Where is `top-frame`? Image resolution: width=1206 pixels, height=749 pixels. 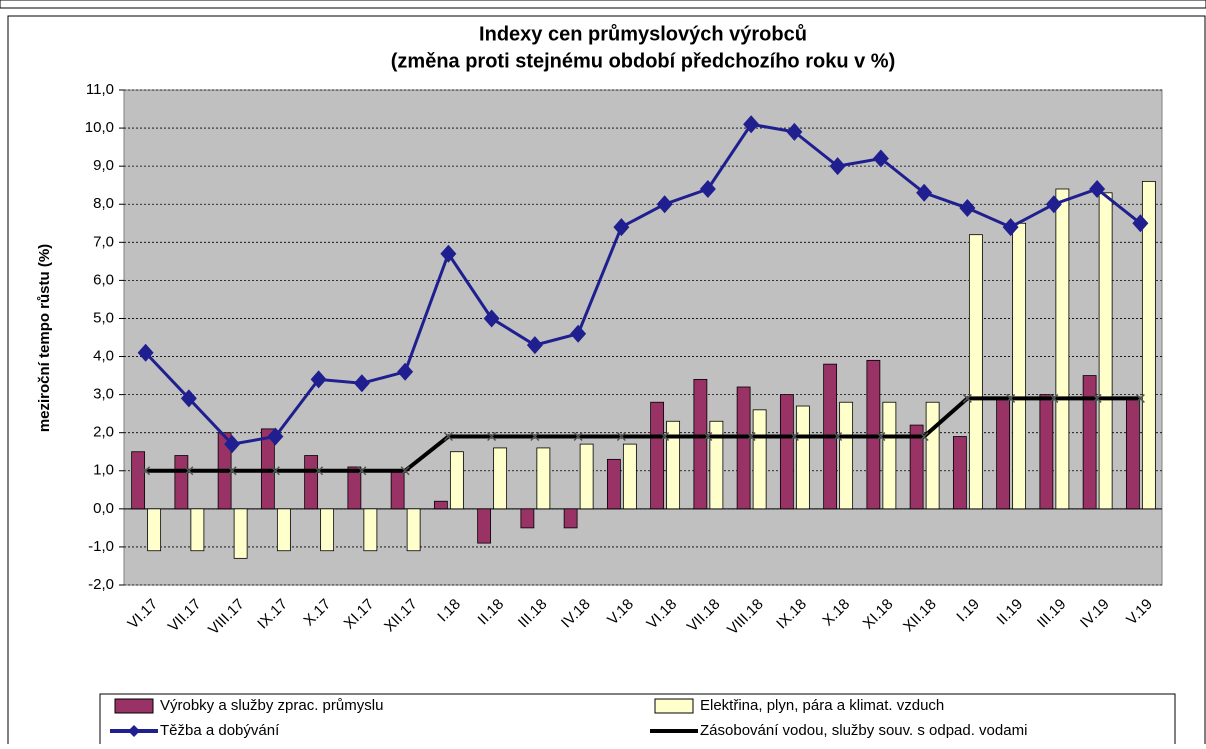 top-frame is located at coordinates (603, 4).